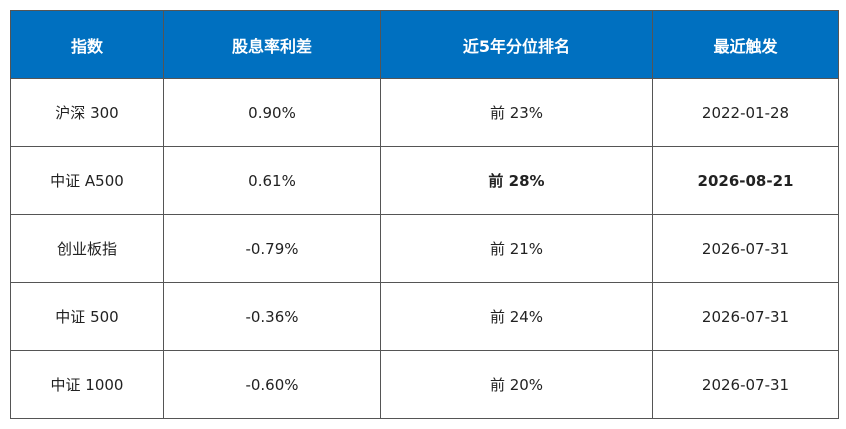  Describe the element at coordinates (516, 316) in the screenshot. I see `cell: 前 24%` at that location.